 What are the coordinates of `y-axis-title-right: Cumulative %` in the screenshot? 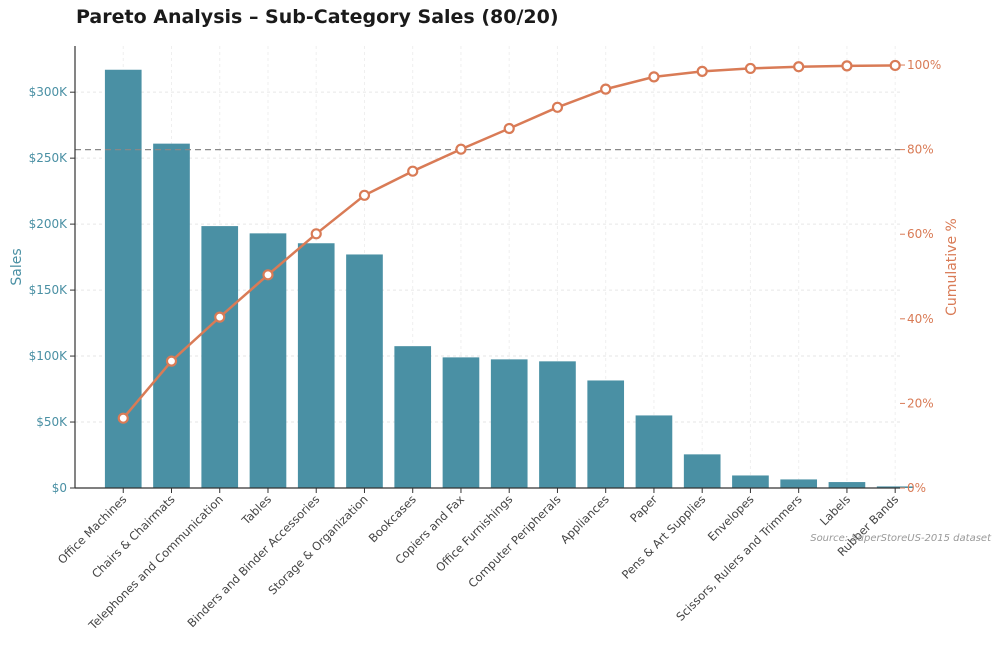 It's located at (952, 267).